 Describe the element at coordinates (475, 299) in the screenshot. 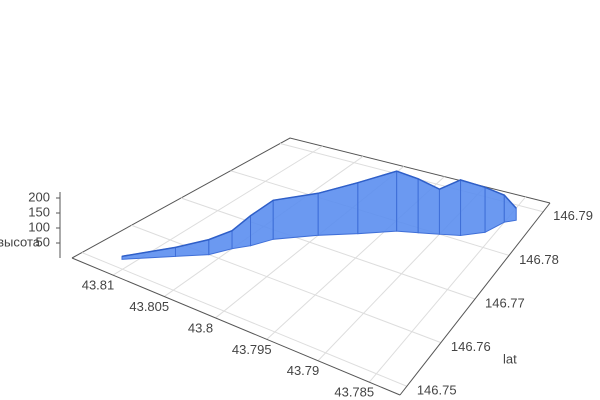

I see `y-axis` at that location.